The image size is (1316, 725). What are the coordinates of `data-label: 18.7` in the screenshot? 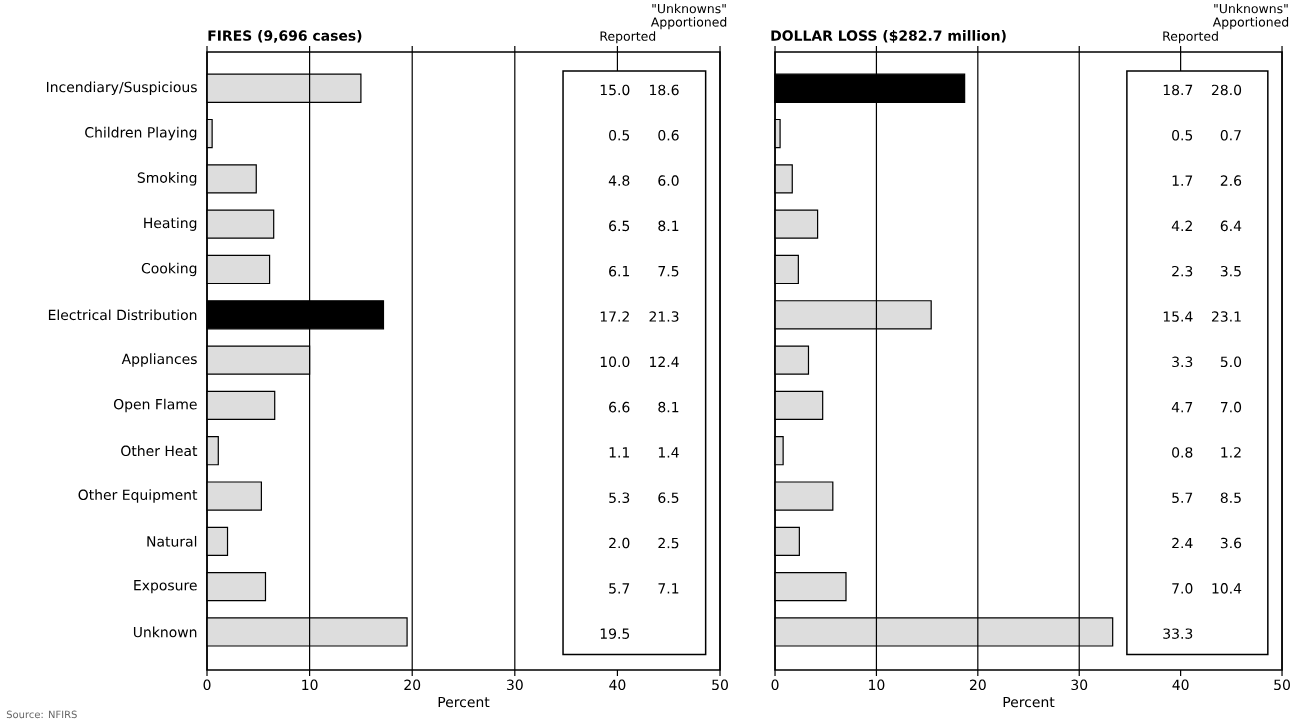 It's located at (1178, 90).